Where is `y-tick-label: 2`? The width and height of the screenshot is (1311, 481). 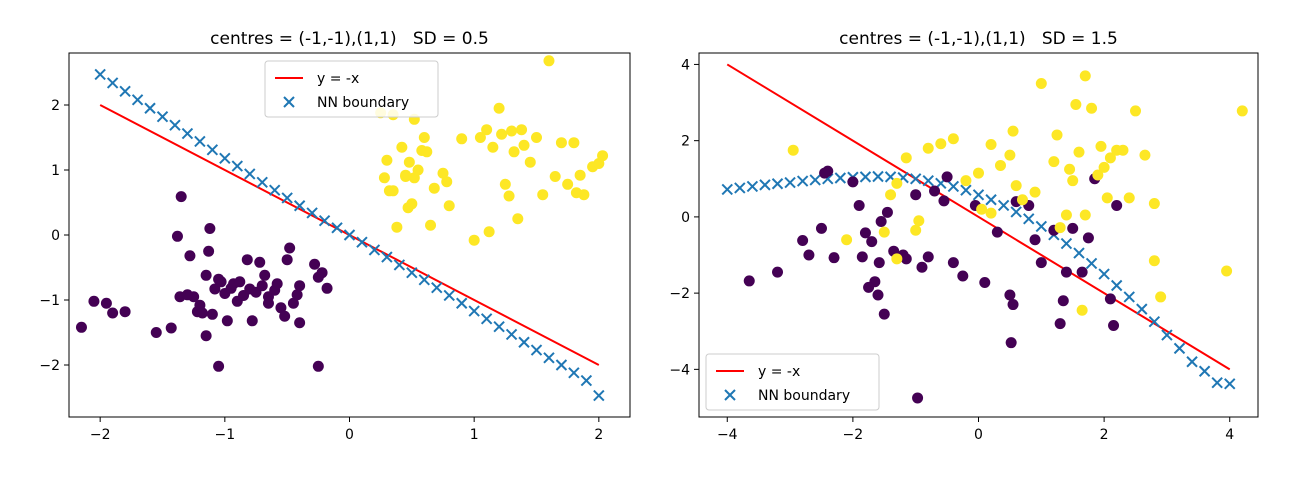 y-tick-label: 2 is located at coordinates (685, 142).